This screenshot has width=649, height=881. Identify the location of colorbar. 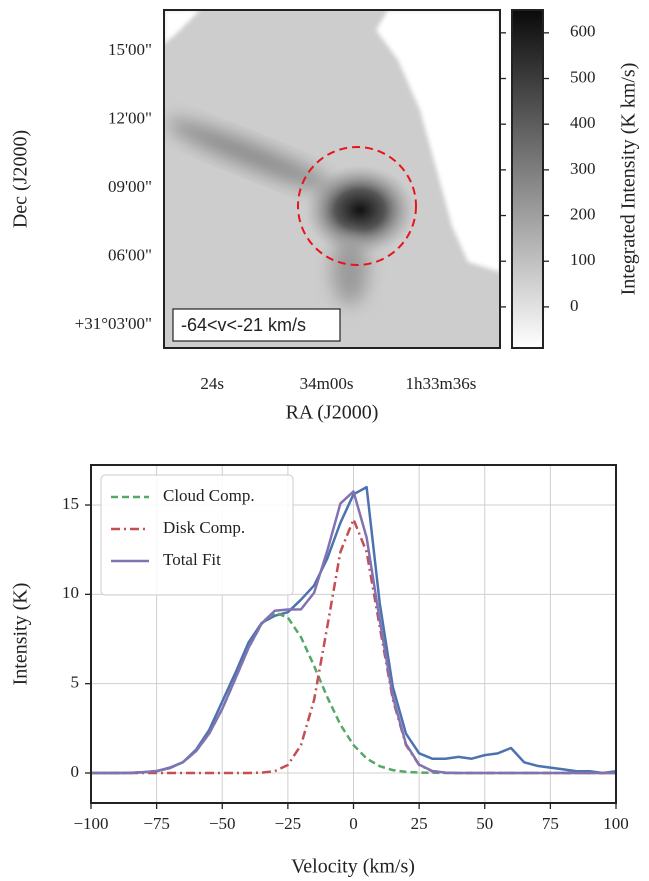
(527, 179).